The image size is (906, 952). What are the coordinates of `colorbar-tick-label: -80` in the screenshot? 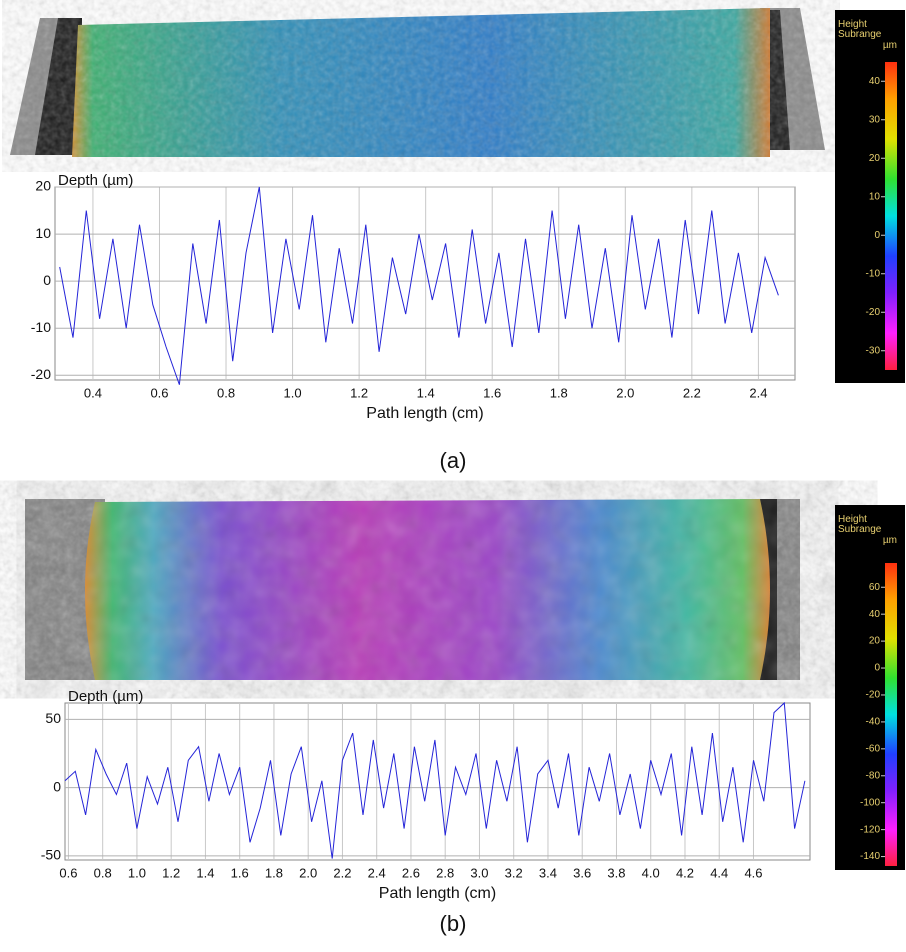 It's located at (873, 775).